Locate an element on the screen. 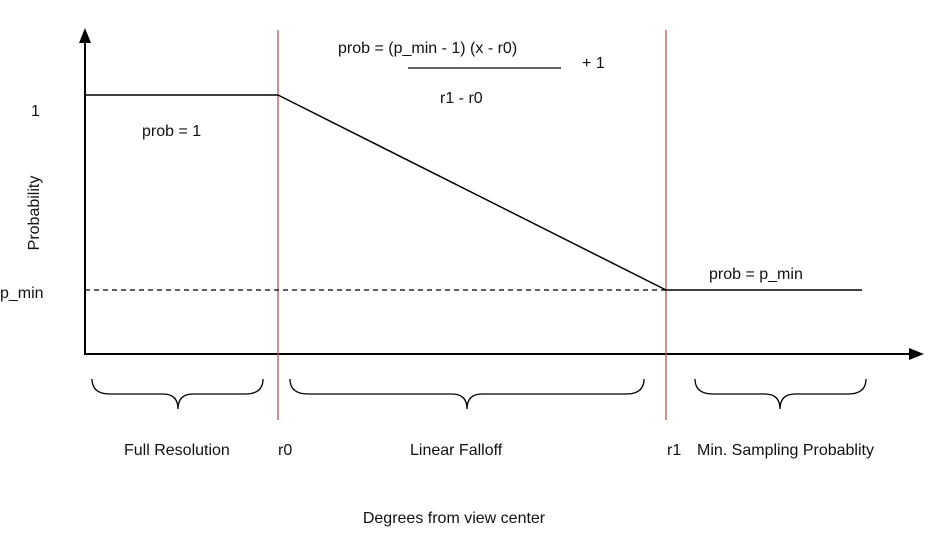 The height and width of the screenshot is (535, 929). y-tick-one: 1 is located at coordinates (35, 111).